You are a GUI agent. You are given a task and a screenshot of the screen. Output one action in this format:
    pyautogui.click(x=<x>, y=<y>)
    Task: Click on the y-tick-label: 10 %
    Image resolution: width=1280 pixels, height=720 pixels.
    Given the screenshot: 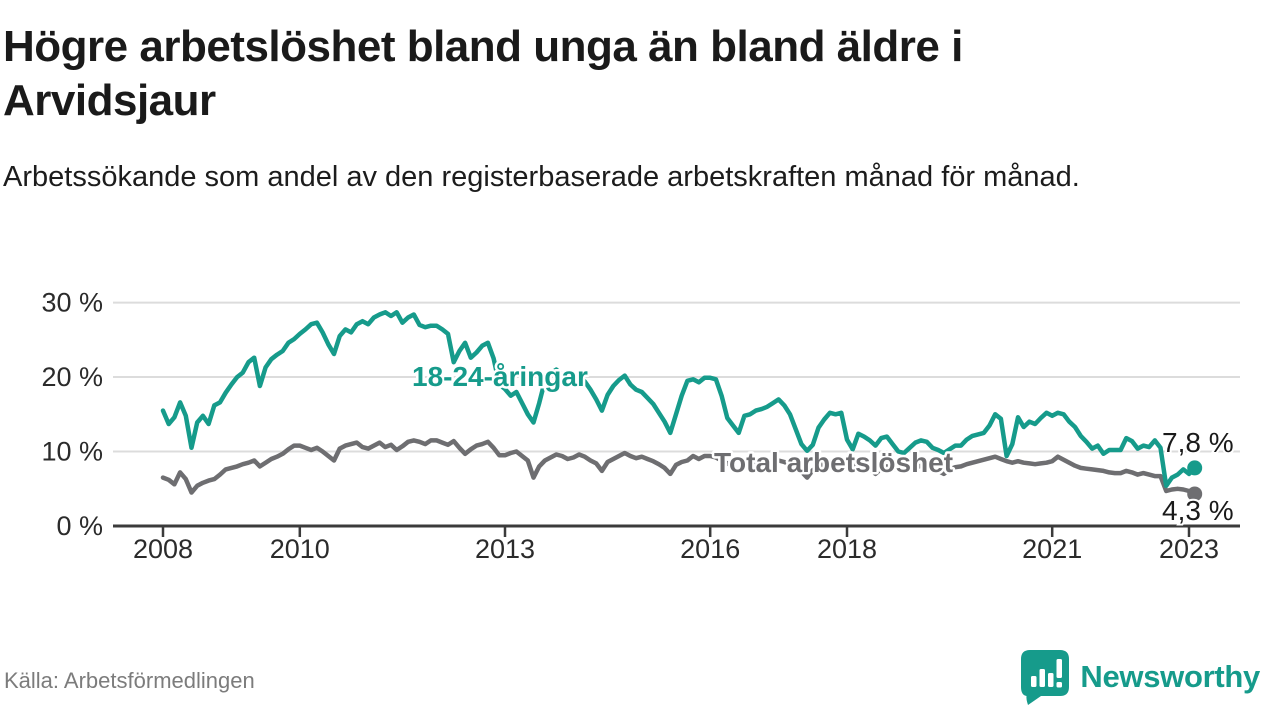 What is the action you would take?
    pyautogui.click(x=72, y=452)
    